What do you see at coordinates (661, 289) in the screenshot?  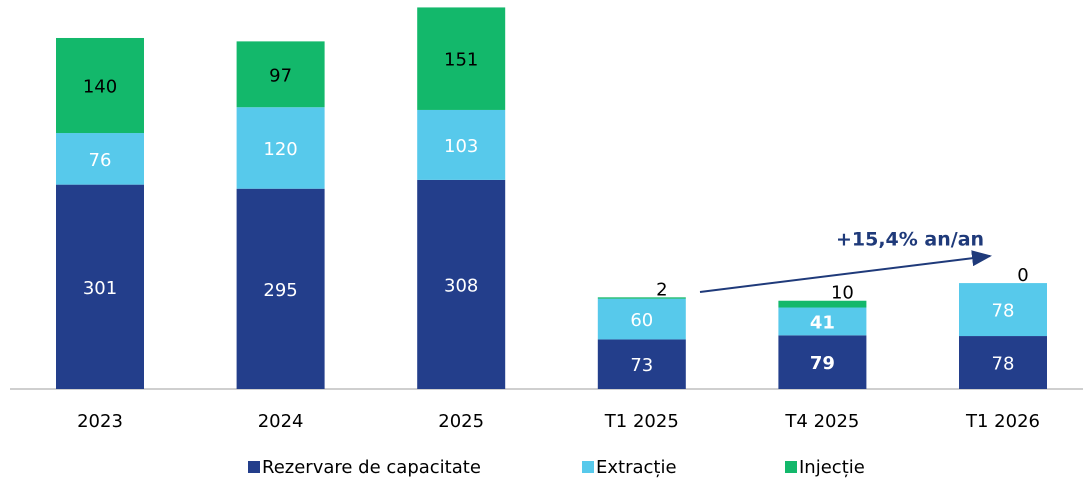 I see `data-label: 2` at bounding box center [661, 289].